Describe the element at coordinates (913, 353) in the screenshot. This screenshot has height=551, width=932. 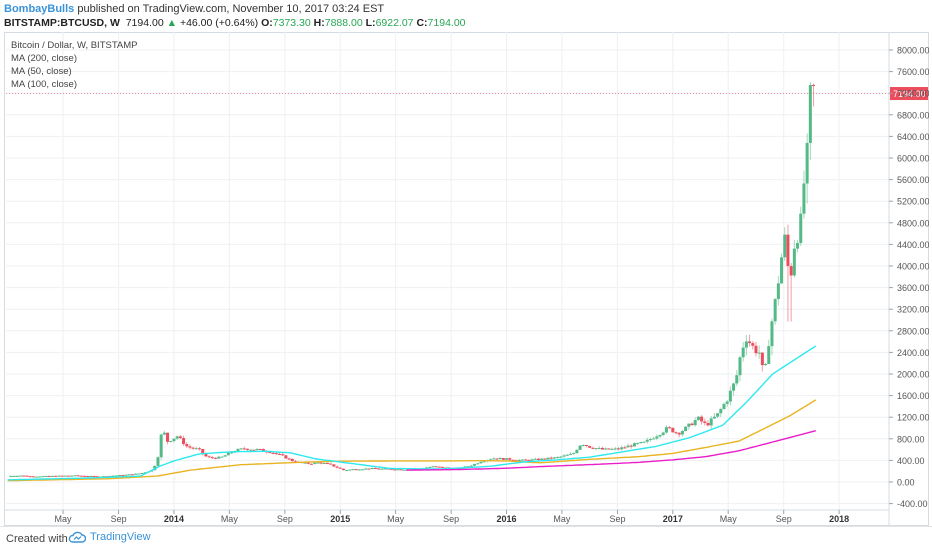
I see `y-tick-label: 2400.00` at that location.